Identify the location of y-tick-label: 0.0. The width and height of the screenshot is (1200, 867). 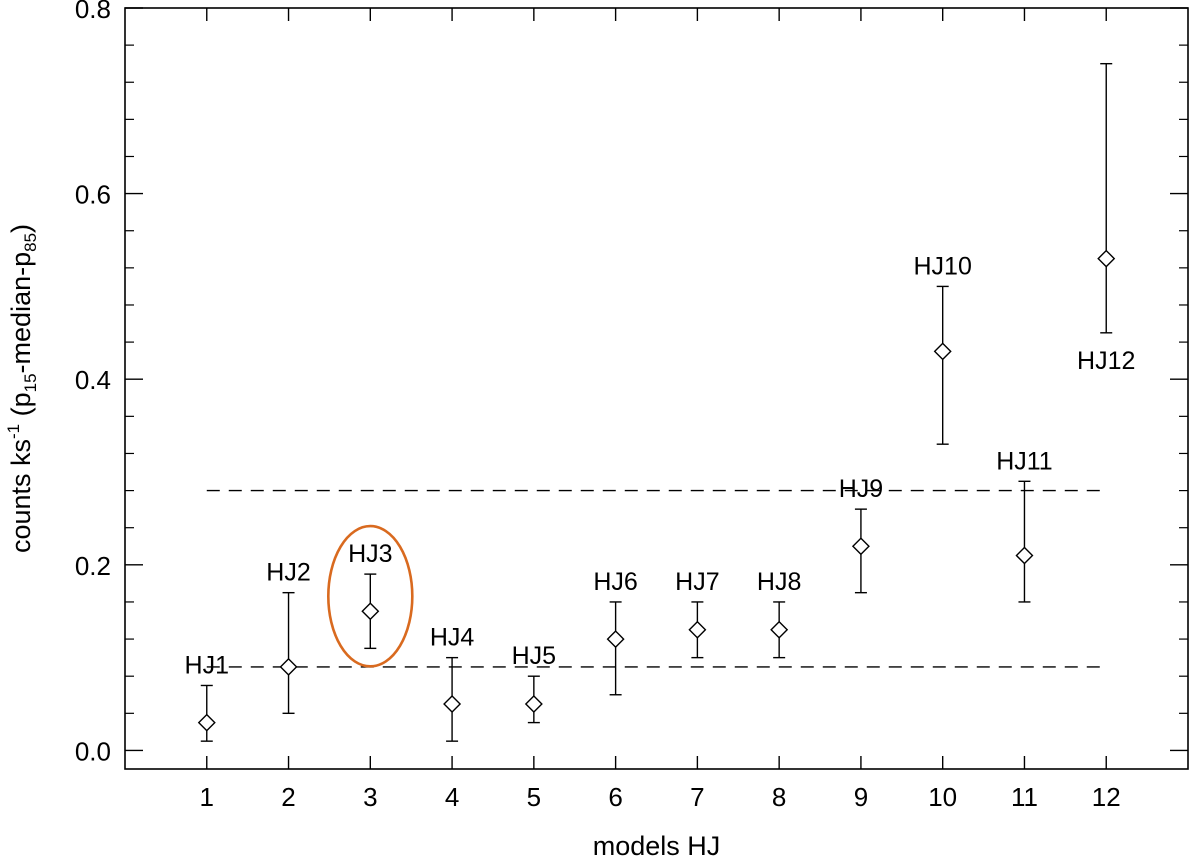
(93, 751).